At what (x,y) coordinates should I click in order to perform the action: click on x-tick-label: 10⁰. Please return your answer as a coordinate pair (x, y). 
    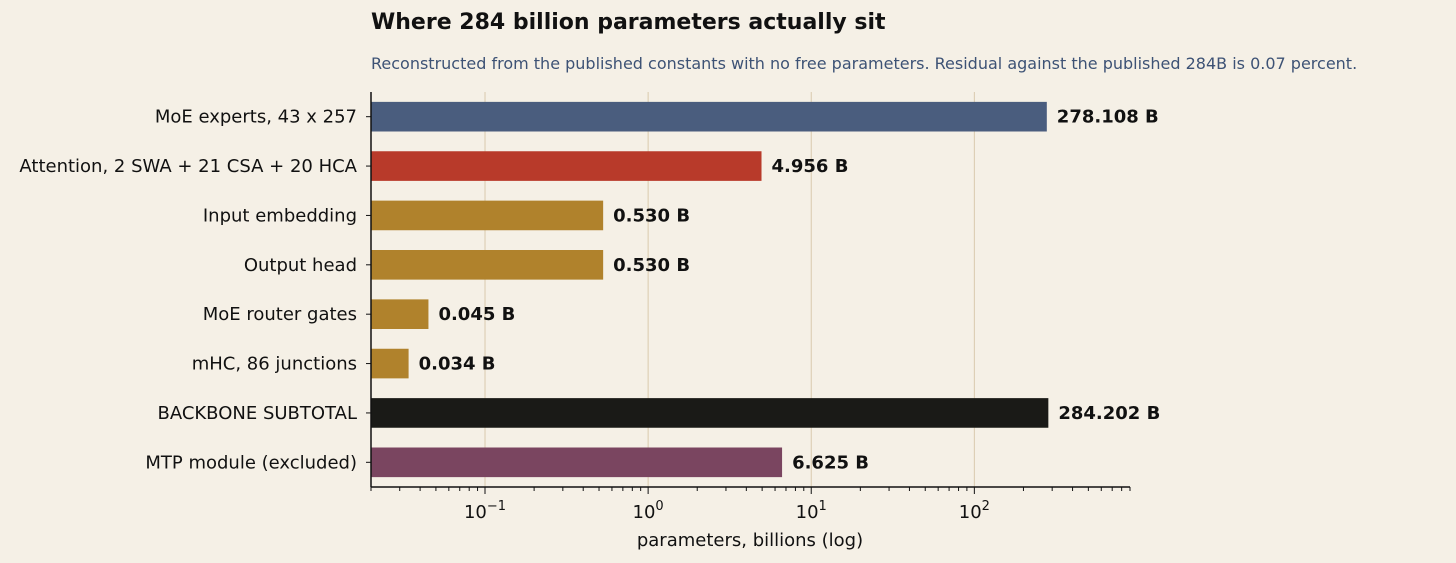
    Looking at the image, I should click on (648, 511).